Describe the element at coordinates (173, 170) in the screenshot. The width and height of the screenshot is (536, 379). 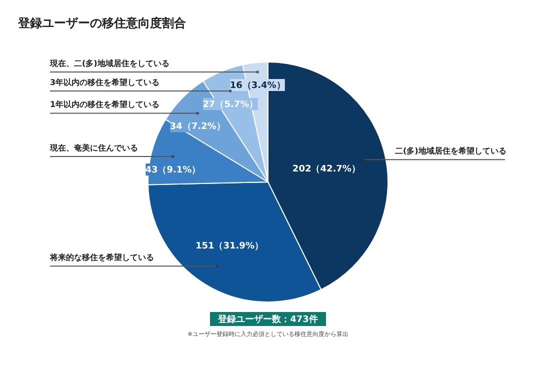
I see `data-label: 43（9.1%）` at that location.